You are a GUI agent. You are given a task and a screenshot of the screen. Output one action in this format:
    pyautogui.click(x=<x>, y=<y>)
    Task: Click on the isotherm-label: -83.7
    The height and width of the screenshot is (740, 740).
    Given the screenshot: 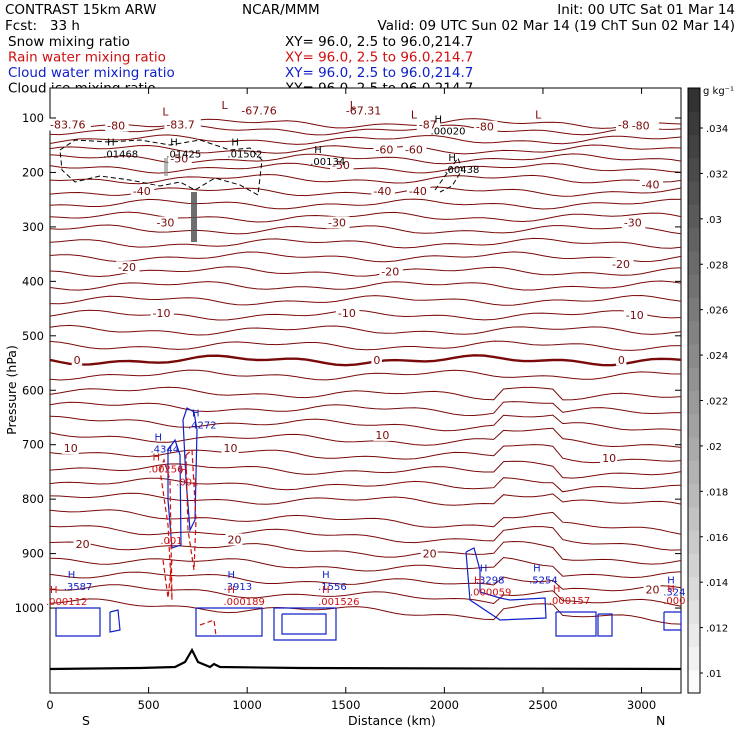 What is the action you would take?
    pyautogui.click(x=180, y=125)
    